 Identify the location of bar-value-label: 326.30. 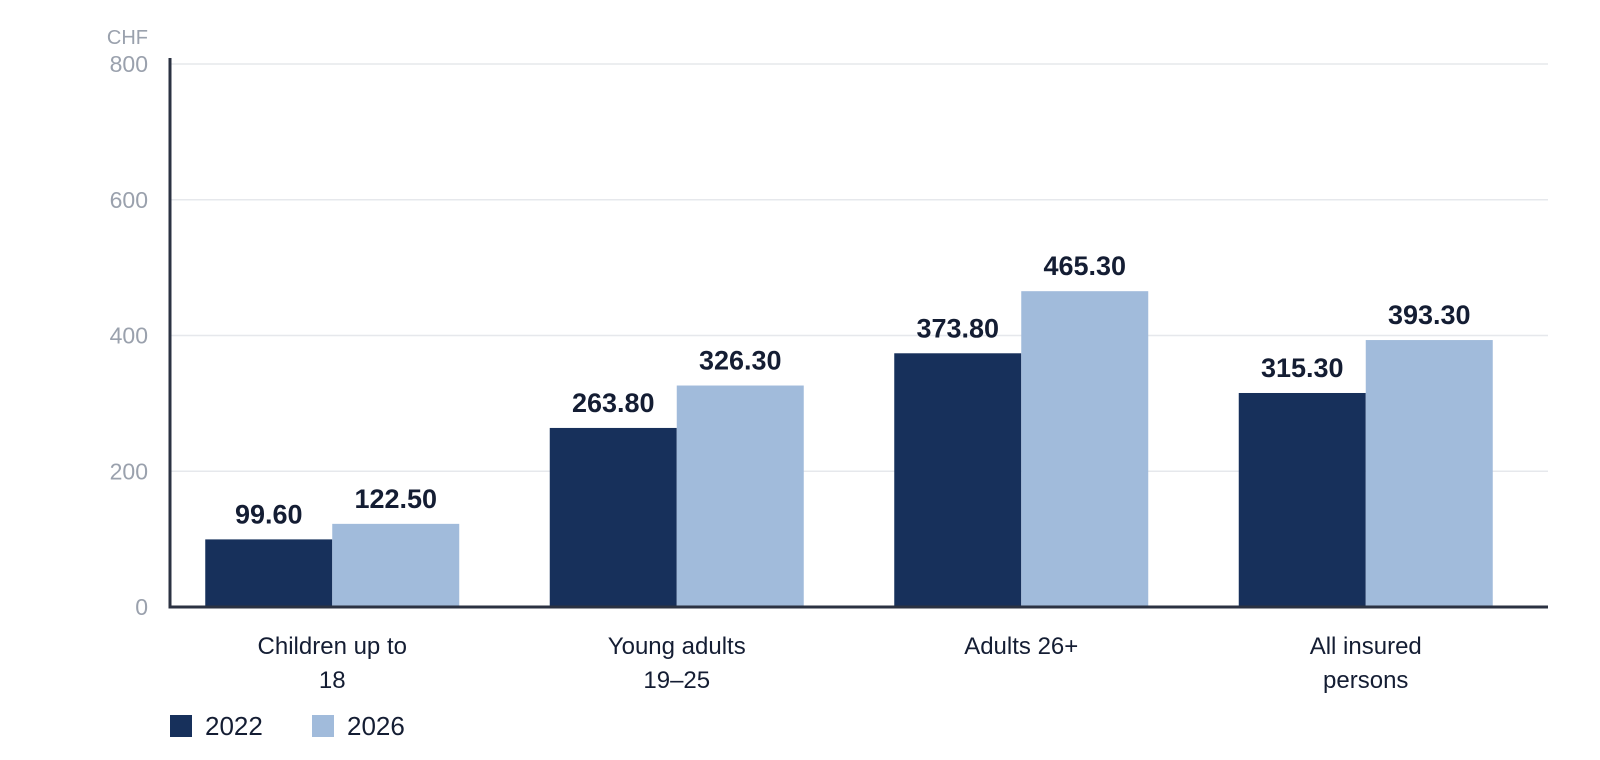
(740, 361).